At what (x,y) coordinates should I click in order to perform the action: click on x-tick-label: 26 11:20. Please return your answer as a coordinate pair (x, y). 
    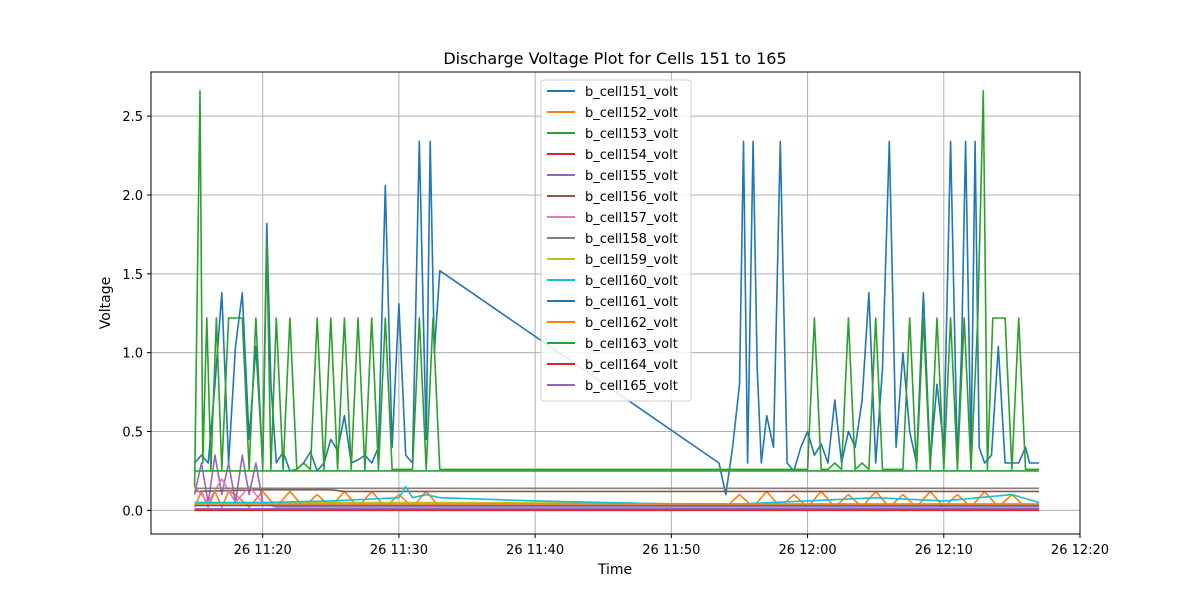
    Looking at the image, I should click on (263, 550).